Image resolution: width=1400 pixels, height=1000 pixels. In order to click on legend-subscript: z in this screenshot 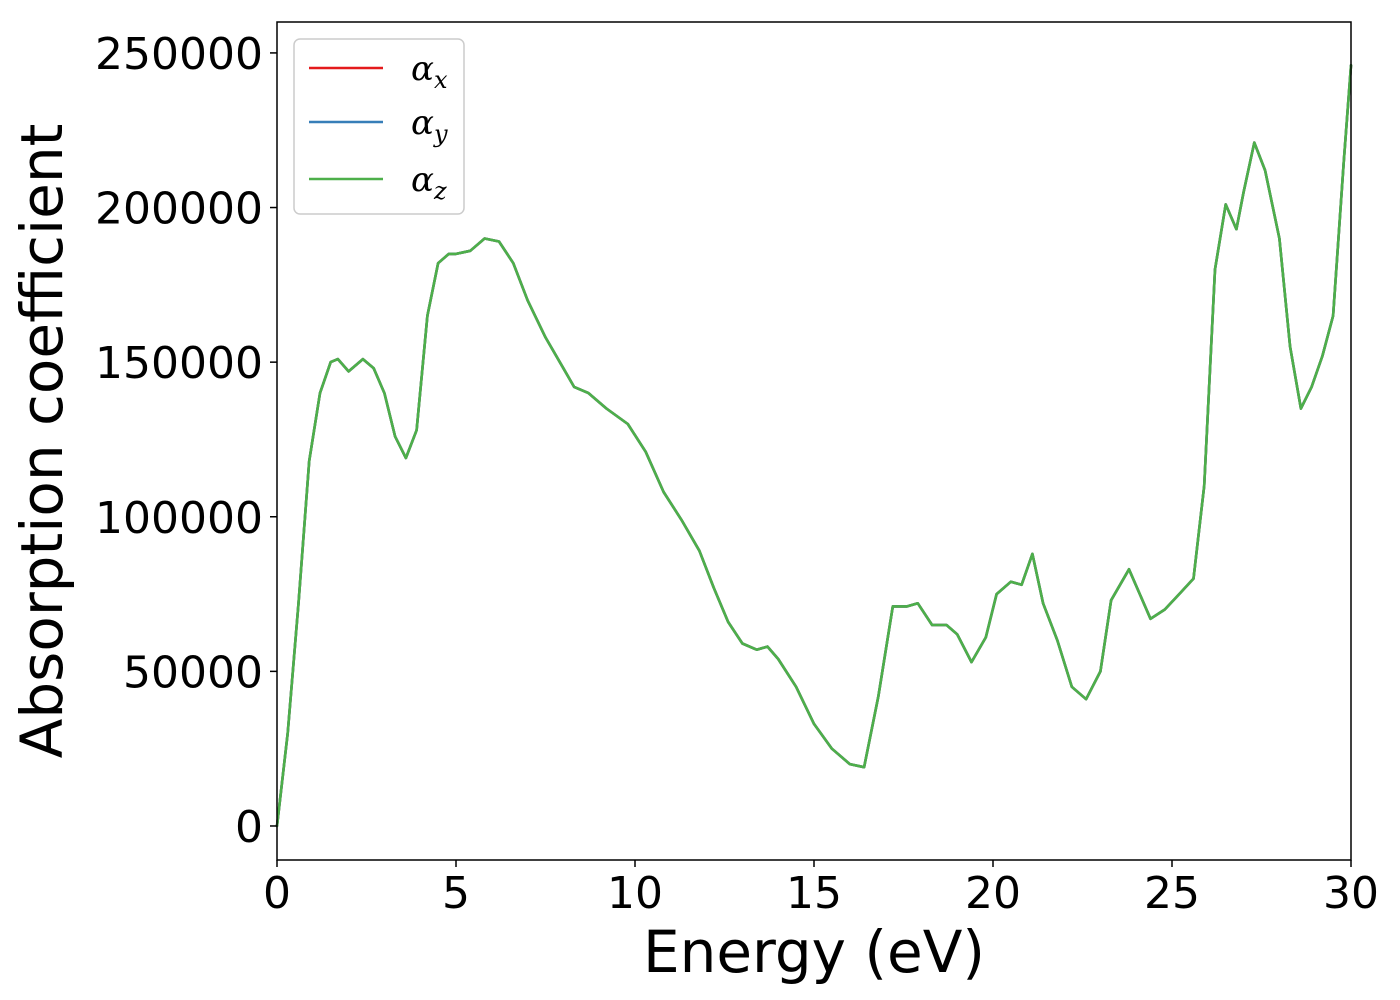, I will do `click(440, 191)`.